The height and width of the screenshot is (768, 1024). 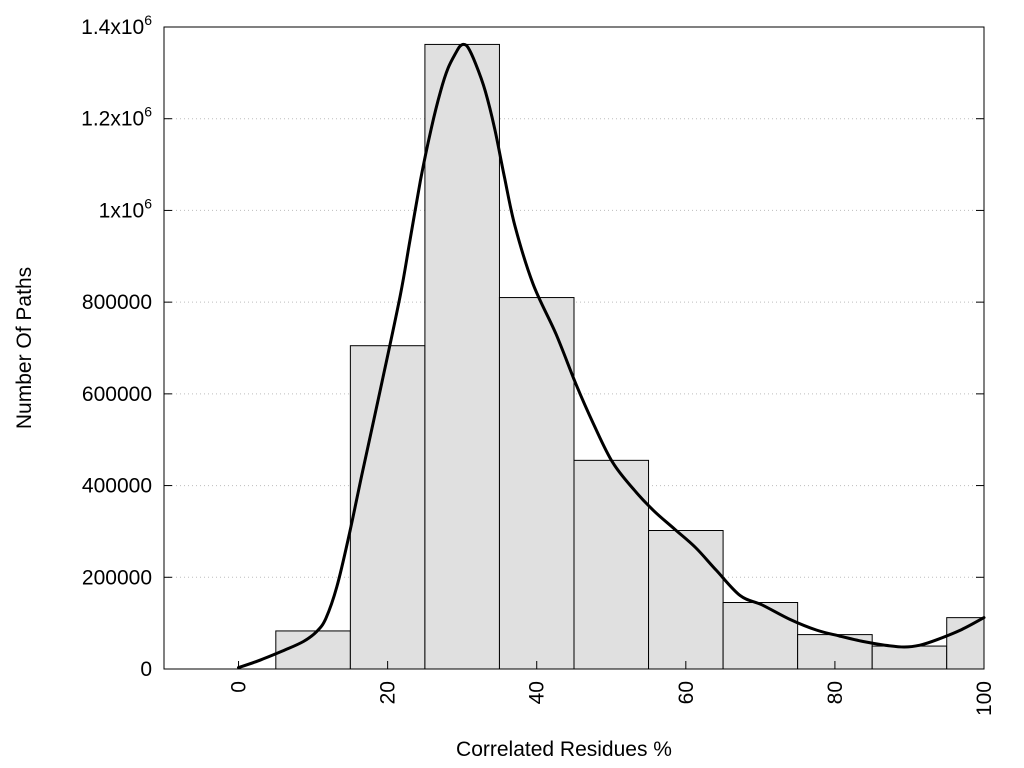 I want to click on x-axis-ticks: 0 20 40 60 80 100, so click(x=612, y=688).